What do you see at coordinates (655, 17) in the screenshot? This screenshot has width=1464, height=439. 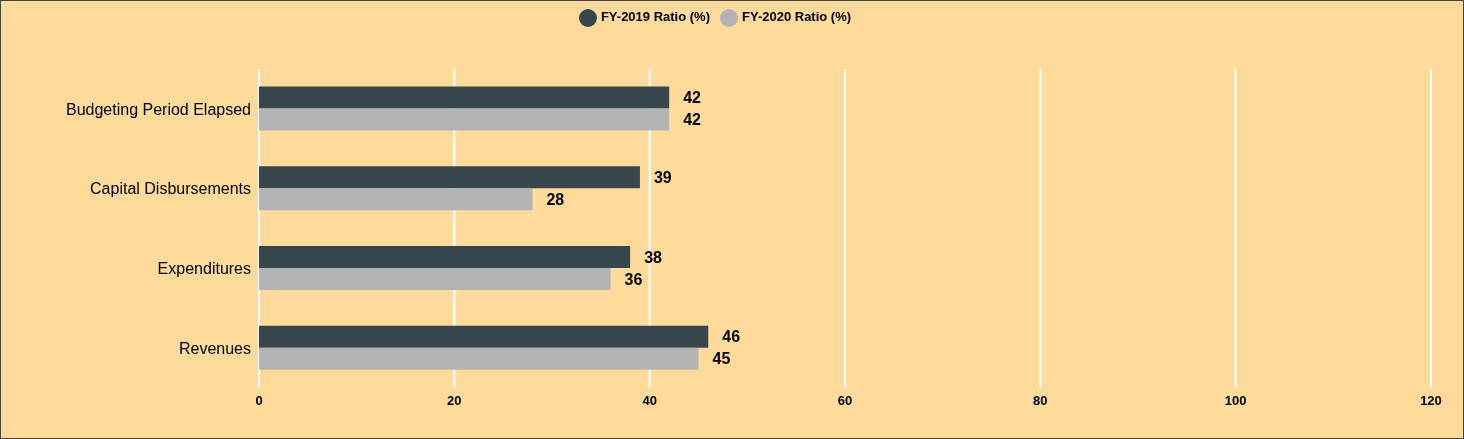 I see `legend-label: FY-2019 Ratio (%)` at bounding box center [655, 17].